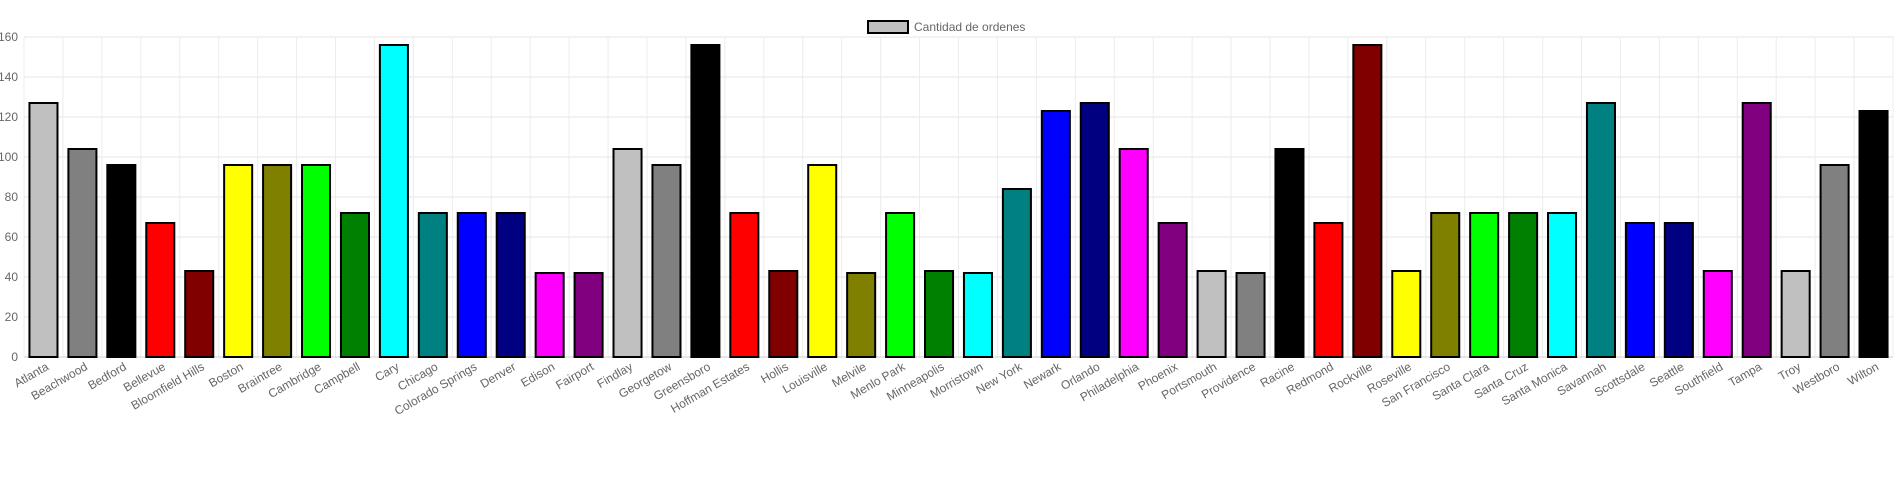 Image resolution: width=1901 pixels, height=504 pixels. What do you see at coordinates (498, 374) in the screenshot?
I see `x-tick-label: Denver` at bounding box center [498, 374].